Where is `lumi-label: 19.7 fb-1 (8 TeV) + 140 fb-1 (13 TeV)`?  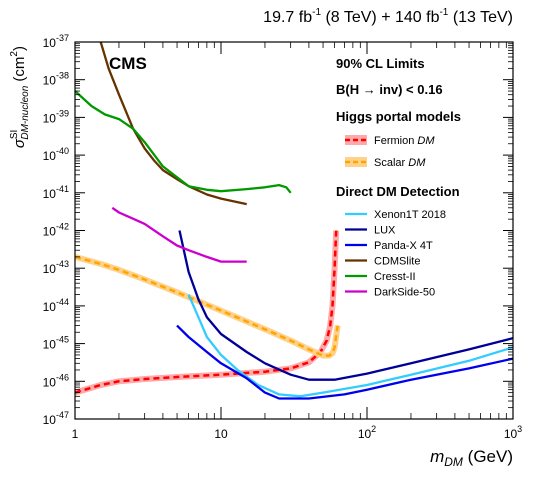 lumi-label: 19.7 fb-1 (8 TeV) + 140 fb-1 (13 TeV) is located at coordinates (388, 16).